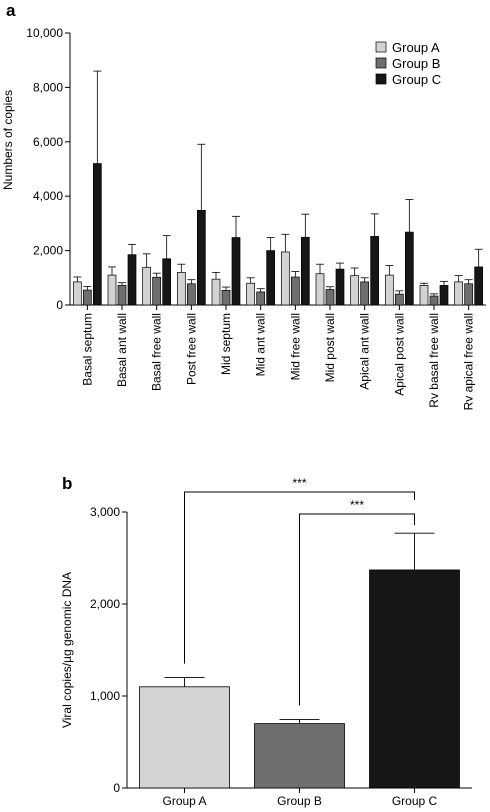 This screenshot has width=490, height=812. Describe the element at coordinates (381, 47) in the screenshot. I see `legend-swatch-group-a` at that location.